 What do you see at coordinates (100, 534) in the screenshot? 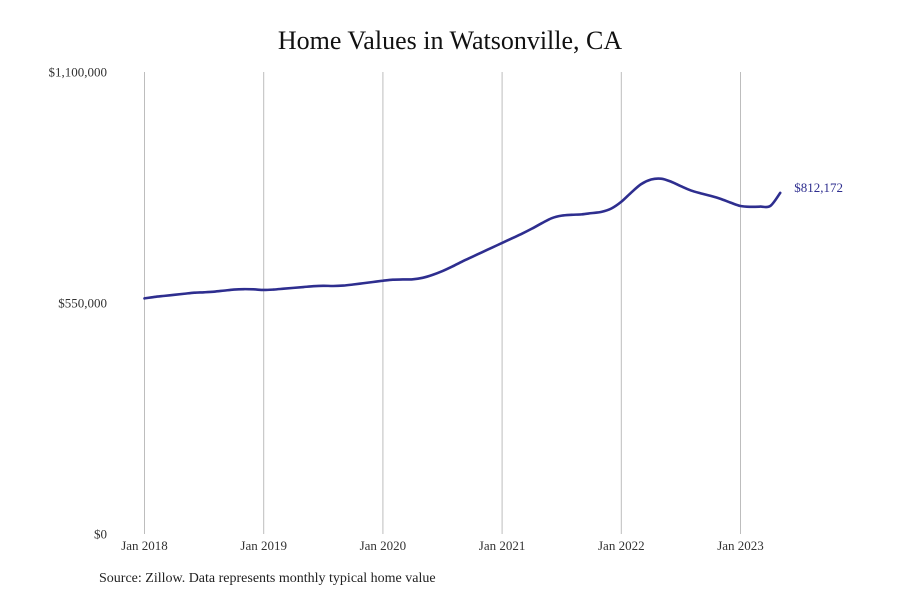
I see `y-tick-label: $0` at bounding box center [100, 534].